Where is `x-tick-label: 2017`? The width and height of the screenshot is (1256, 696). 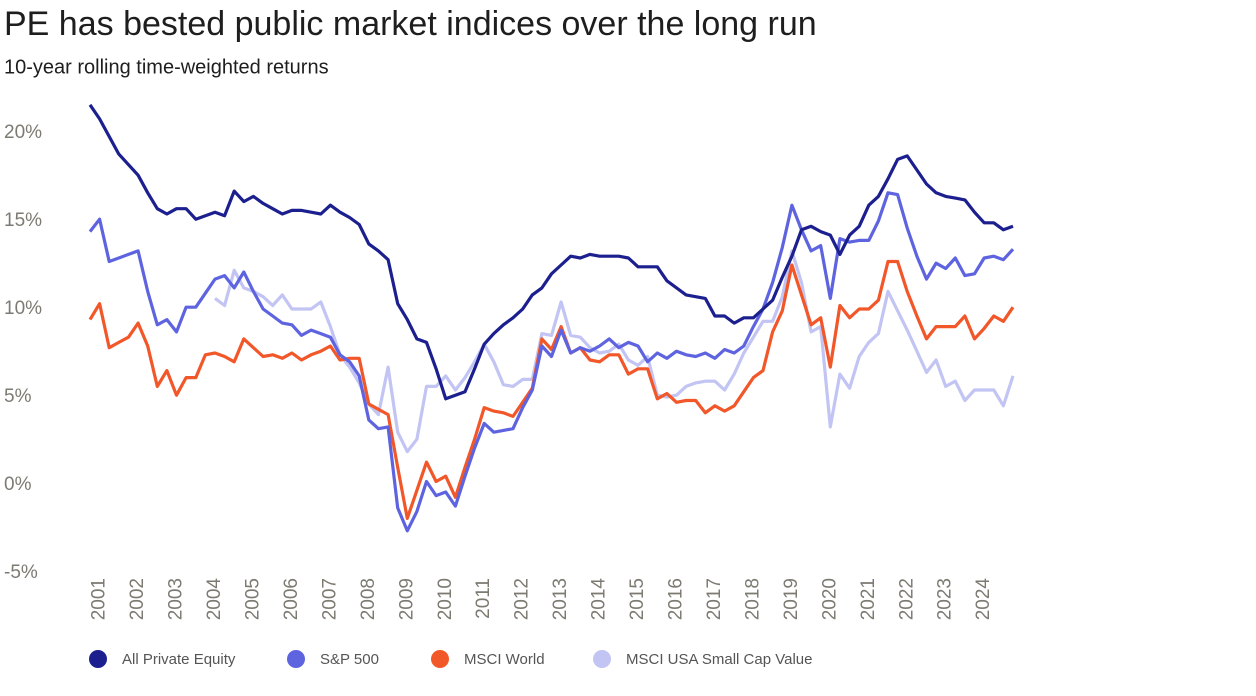 x-tick-label: 2017 is located at coordinates (714, 599).